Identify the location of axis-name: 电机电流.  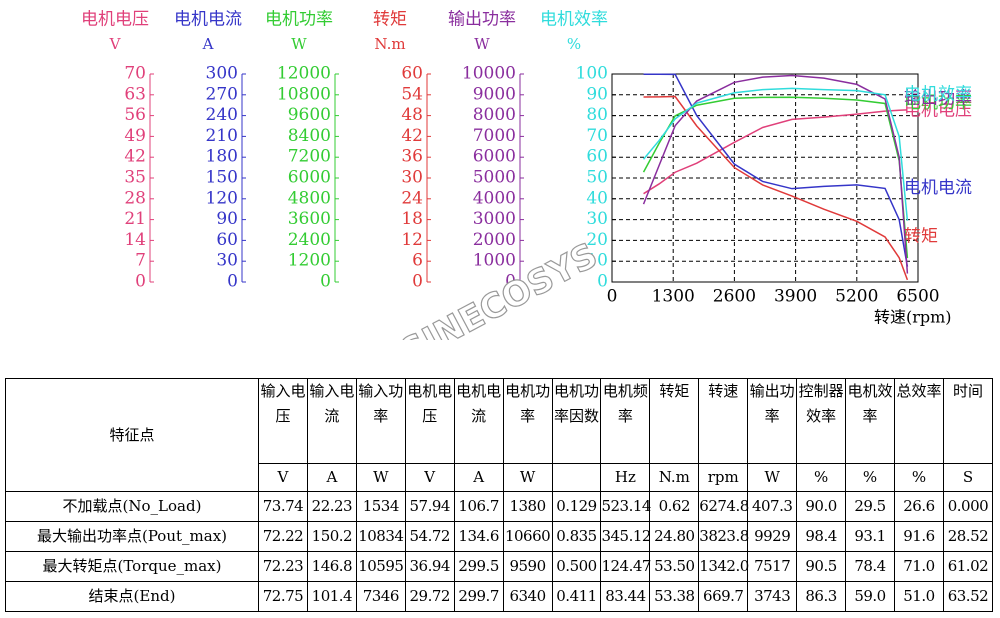
(208, 20).